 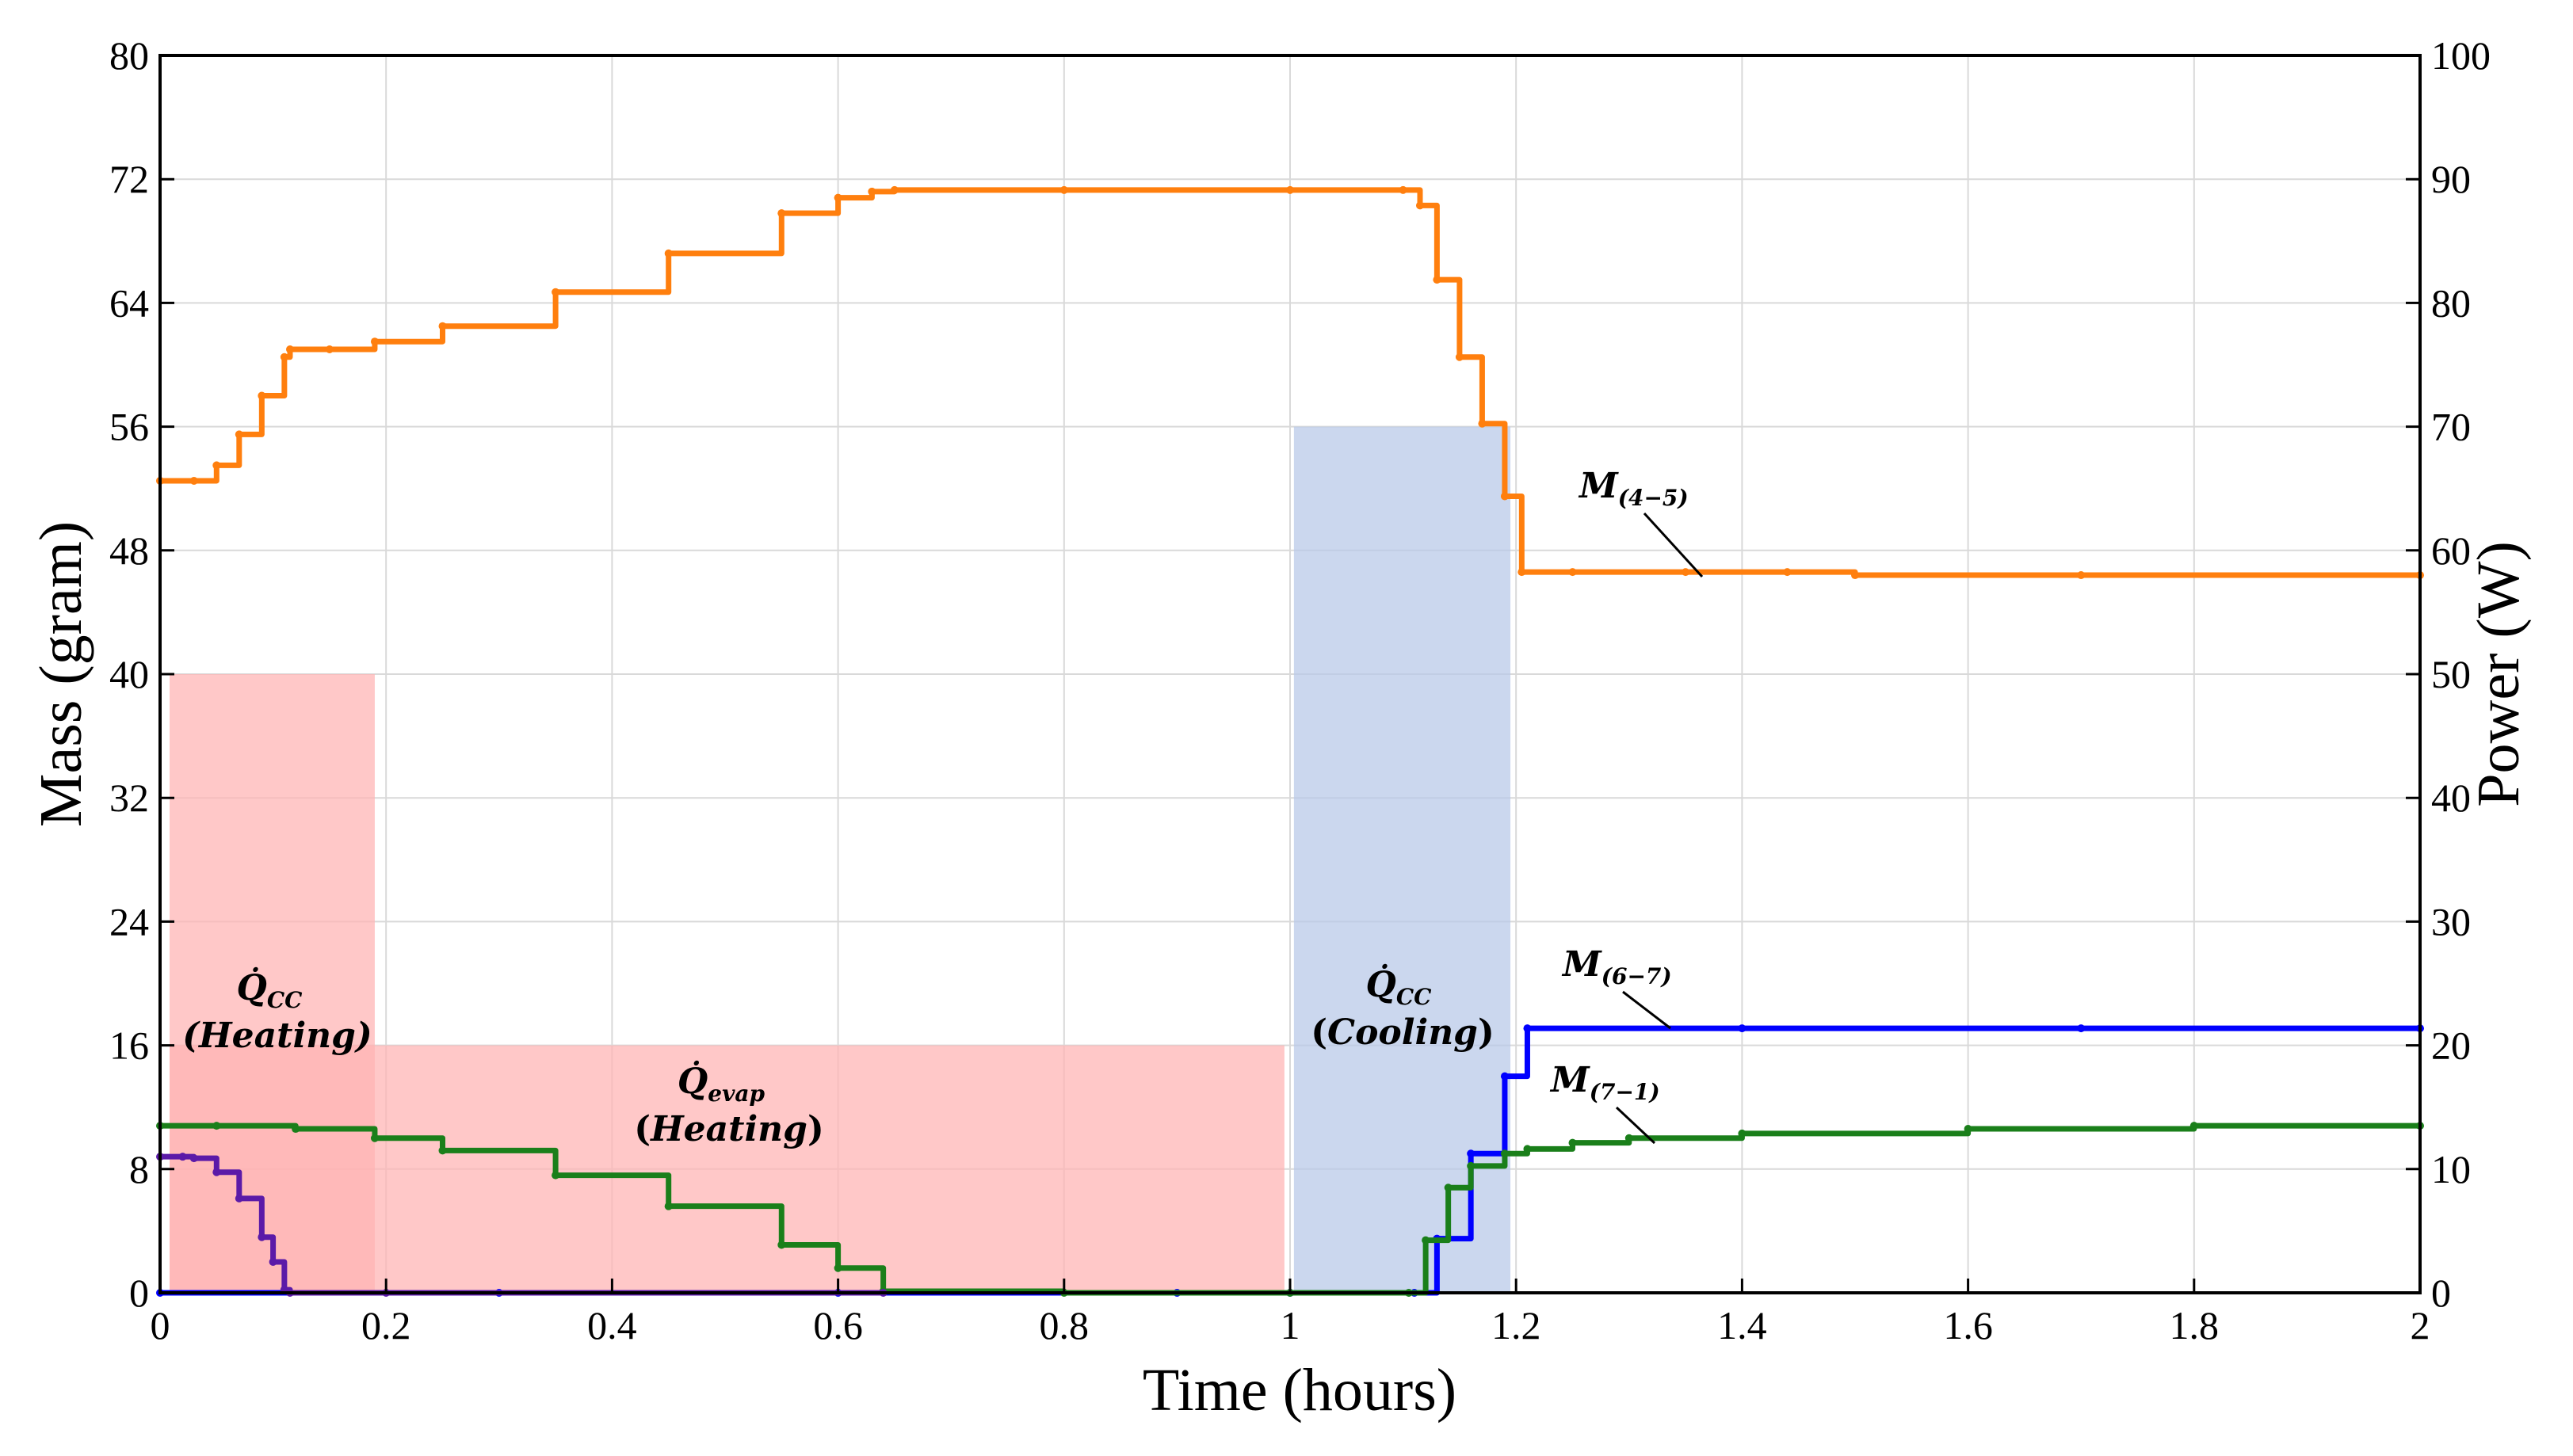 What do you see at coordinates (1299, 1390) in the screenshot?
I see `x-axis-title: Time (hours)` at bounding box center [1299, 1390].